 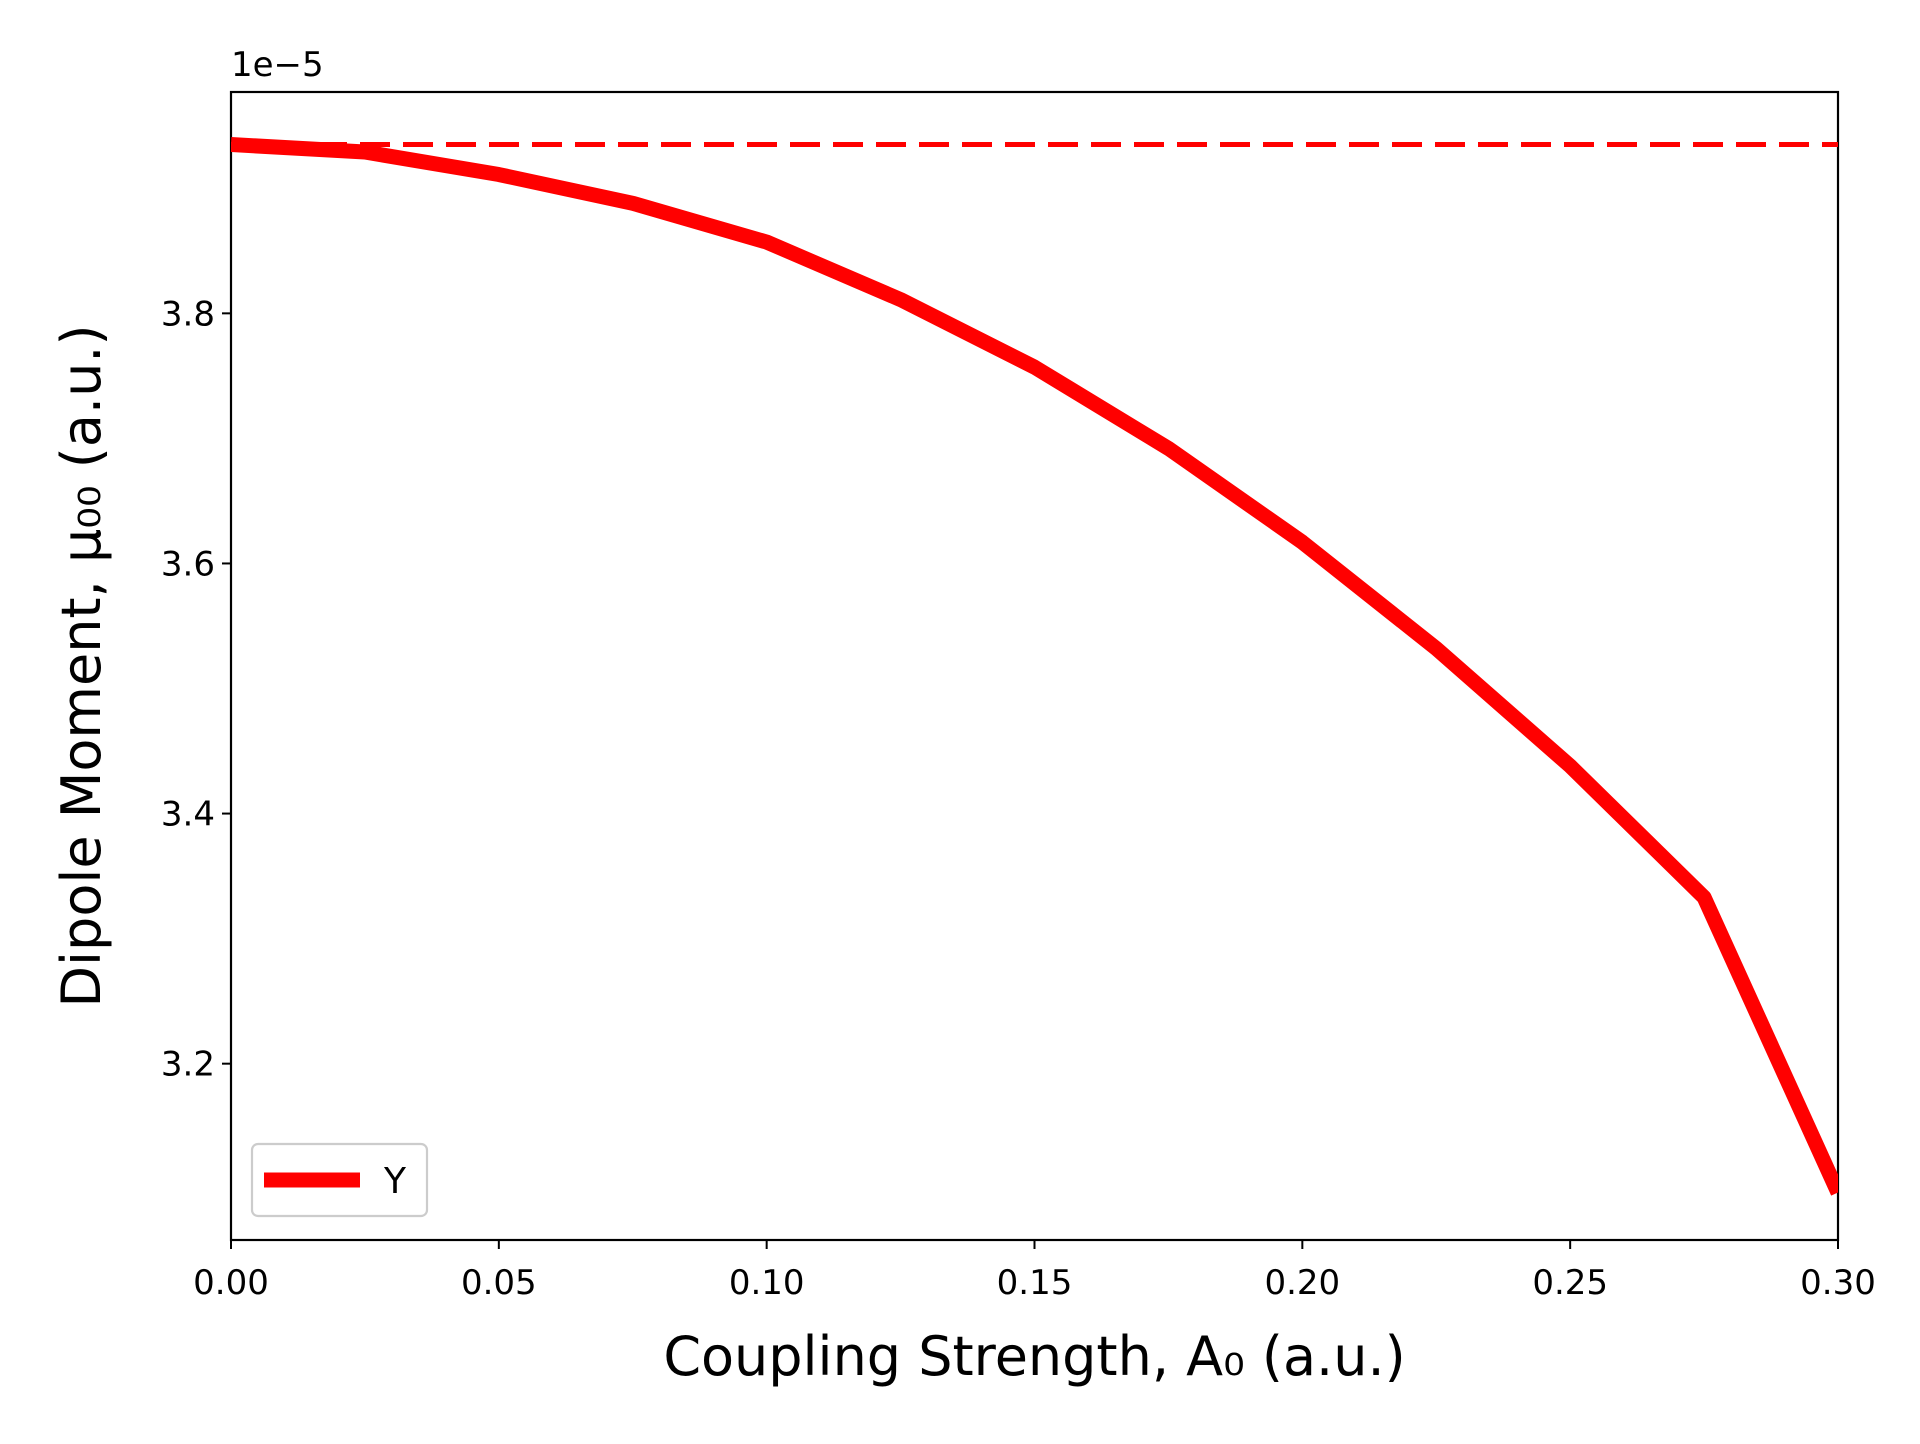 What do you see at coordinates (499, 1283) in the screenshot?
I see `x-tick-label: 0.05` at bounding box center [499, 1283].